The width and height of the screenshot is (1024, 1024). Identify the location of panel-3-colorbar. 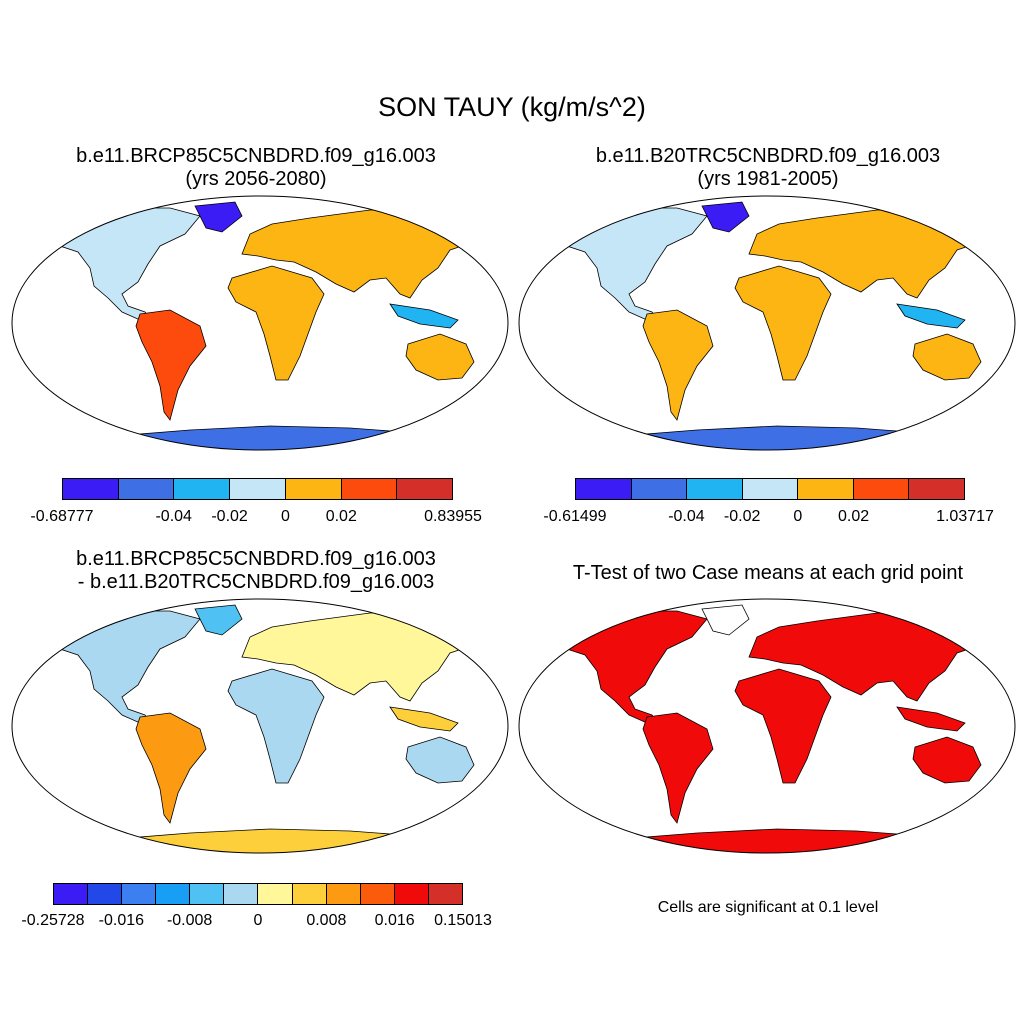
(258, 894).